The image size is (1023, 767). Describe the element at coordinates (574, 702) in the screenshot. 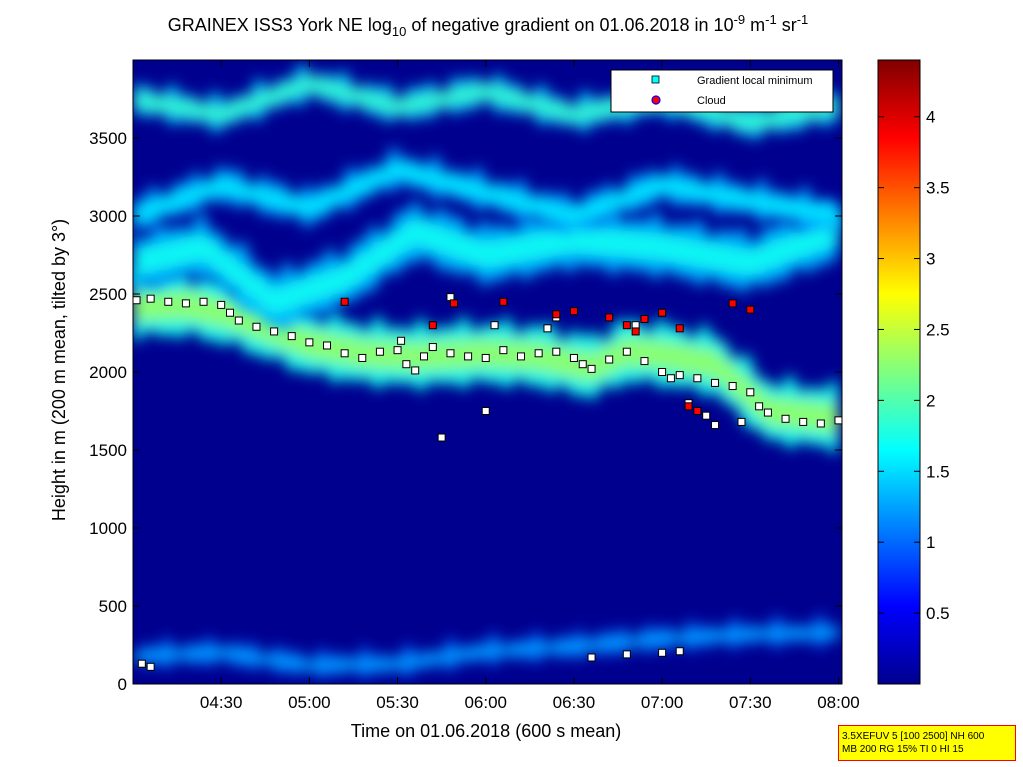

I see `x-tick-label: 06:30` at that location.